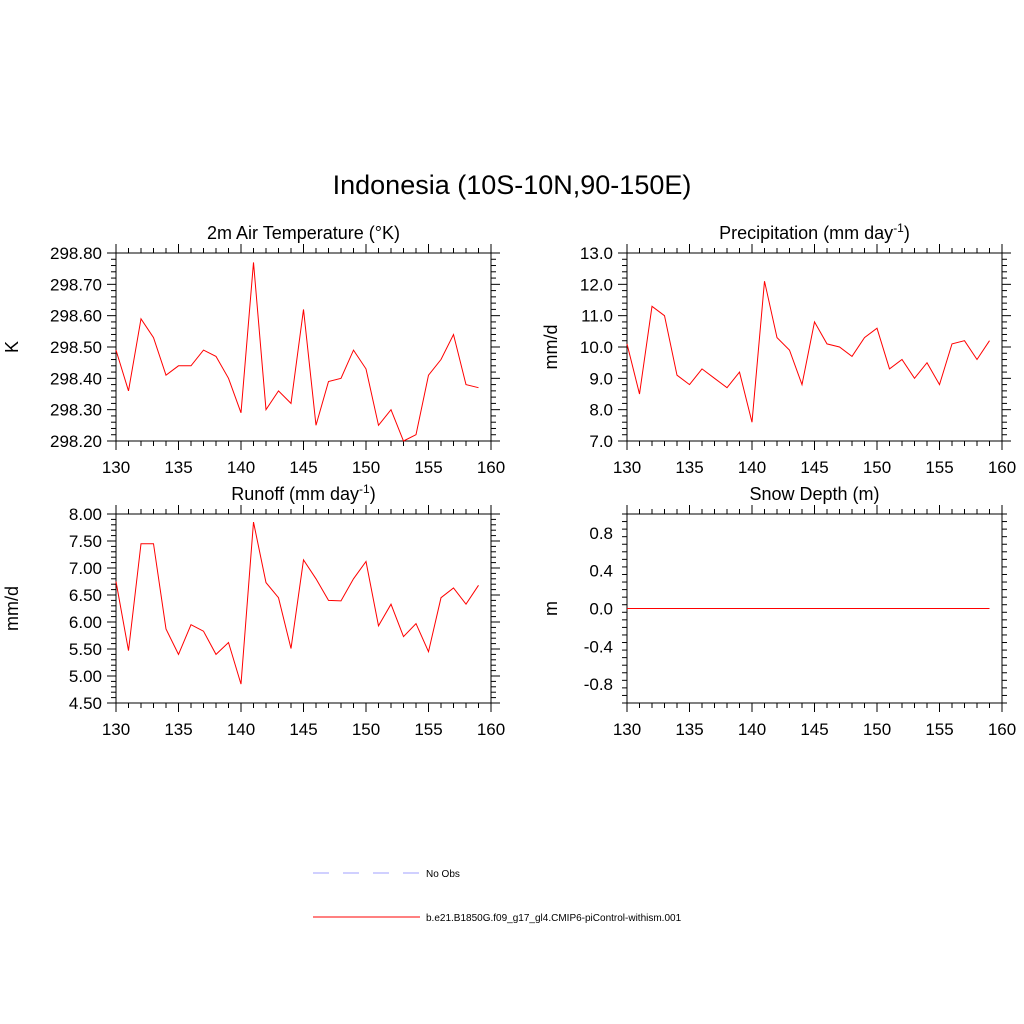 The image size is (1024, 1024). I want to click on y-tick-label: -0.8, so click(598, 684).